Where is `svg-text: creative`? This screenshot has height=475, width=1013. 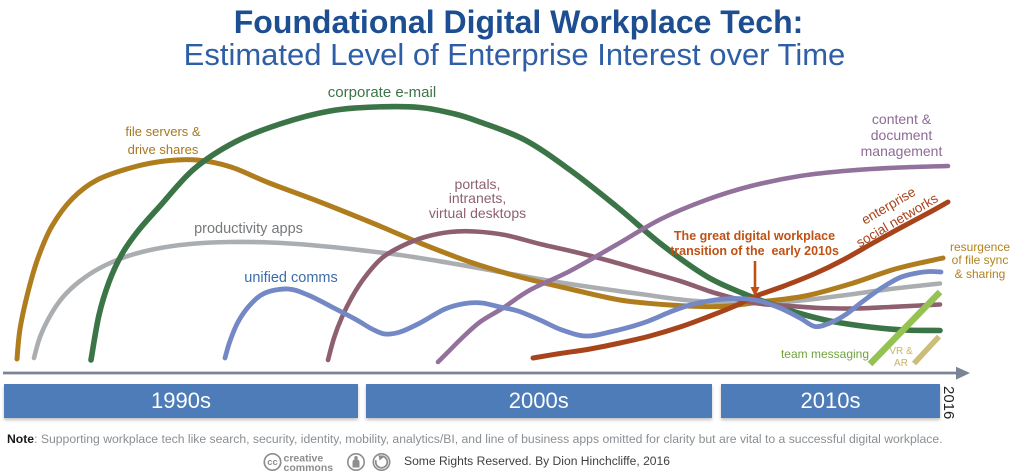
svg-text: creative is located at coordinates (304, 459).